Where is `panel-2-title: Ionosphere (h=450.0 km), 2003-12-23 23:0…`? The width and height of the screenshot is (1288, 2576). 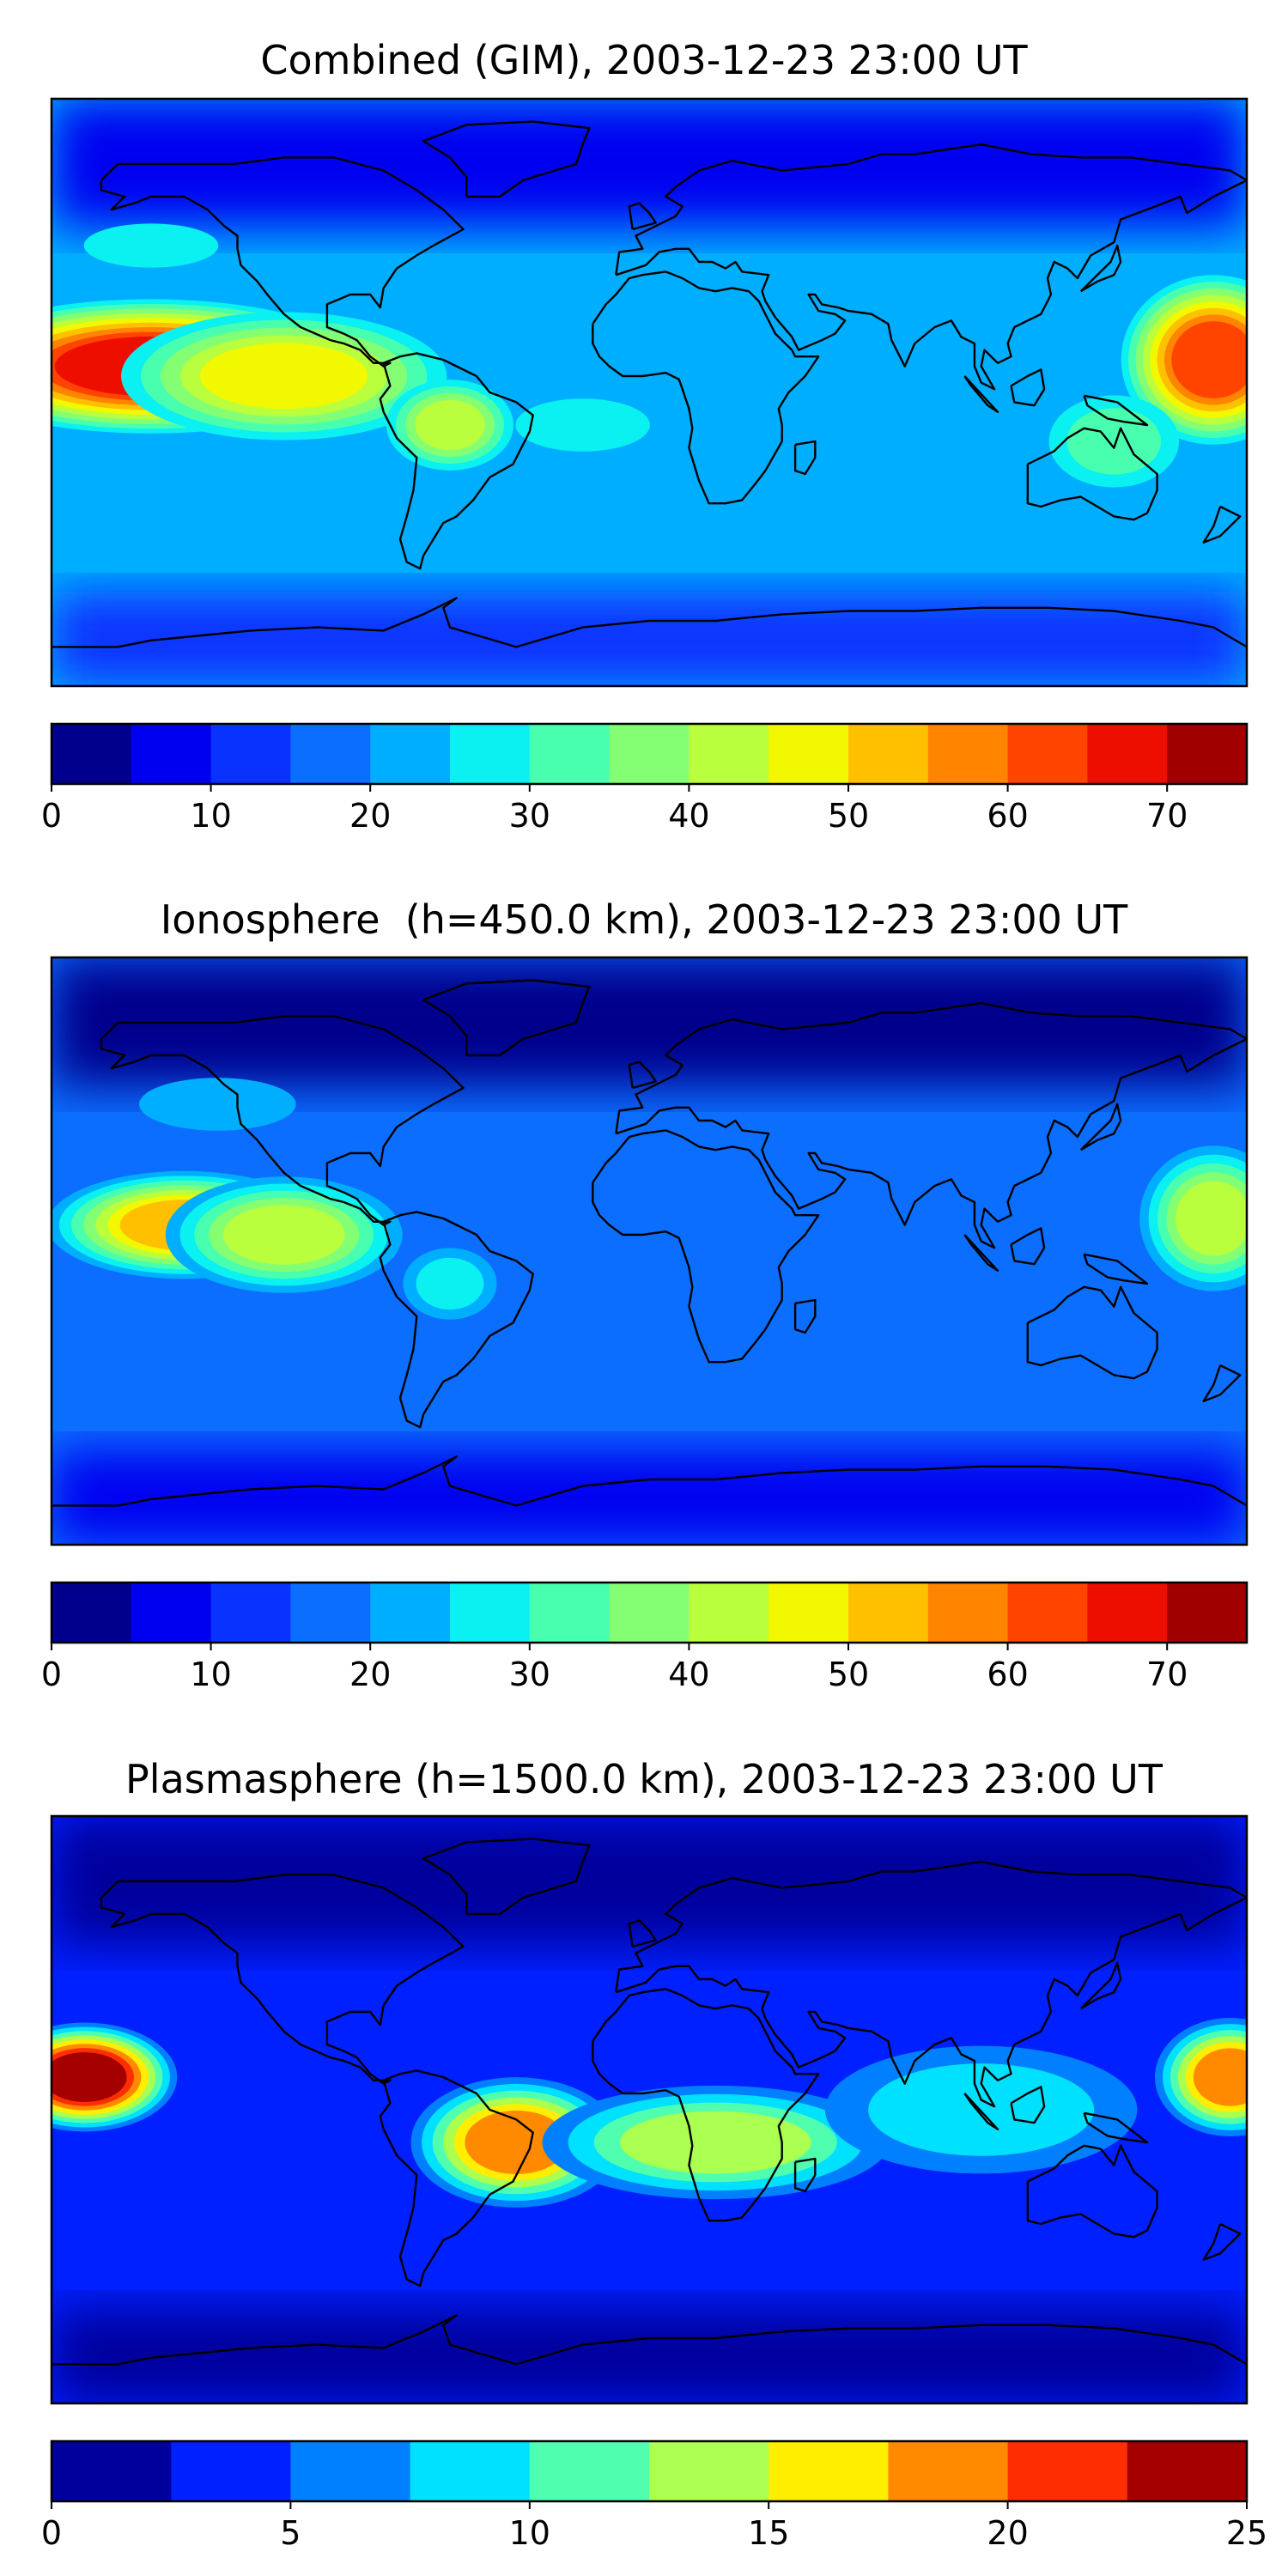
panel-2-title: Ionosphere (h=450.0 km), 2003-12-23 23:0… is located at coordinates (644, 919).